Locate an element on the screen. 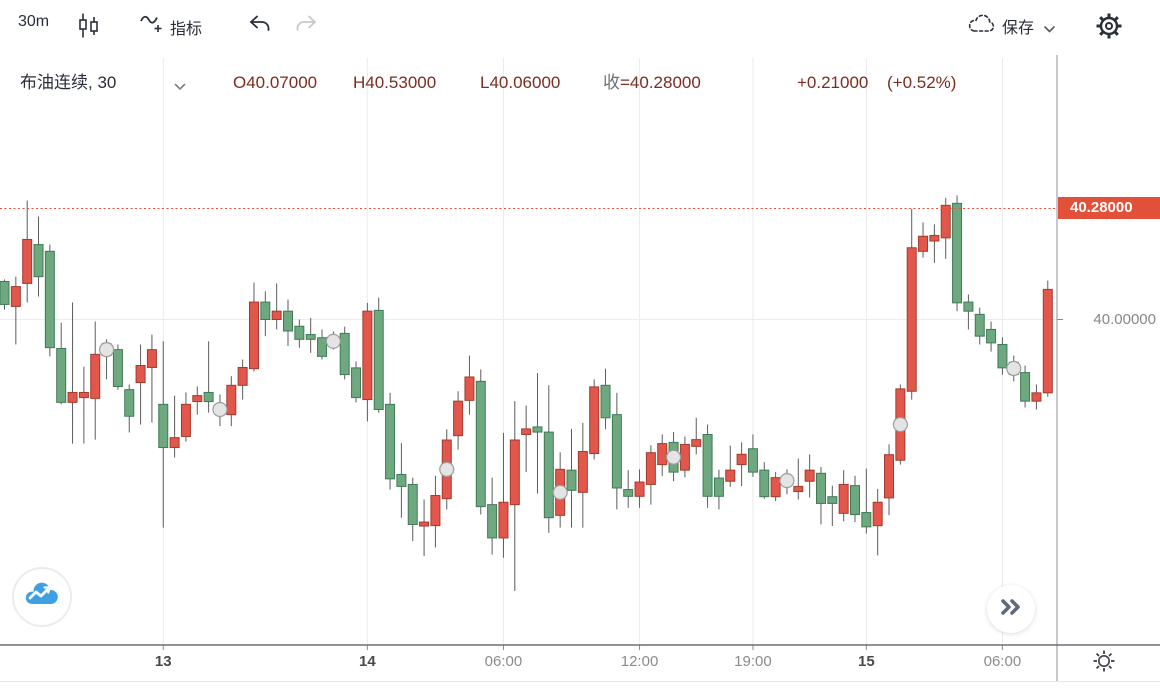 The width and height of the screenshot is (1160, 688). provider-logo-button is located at coordinates (42, 597).